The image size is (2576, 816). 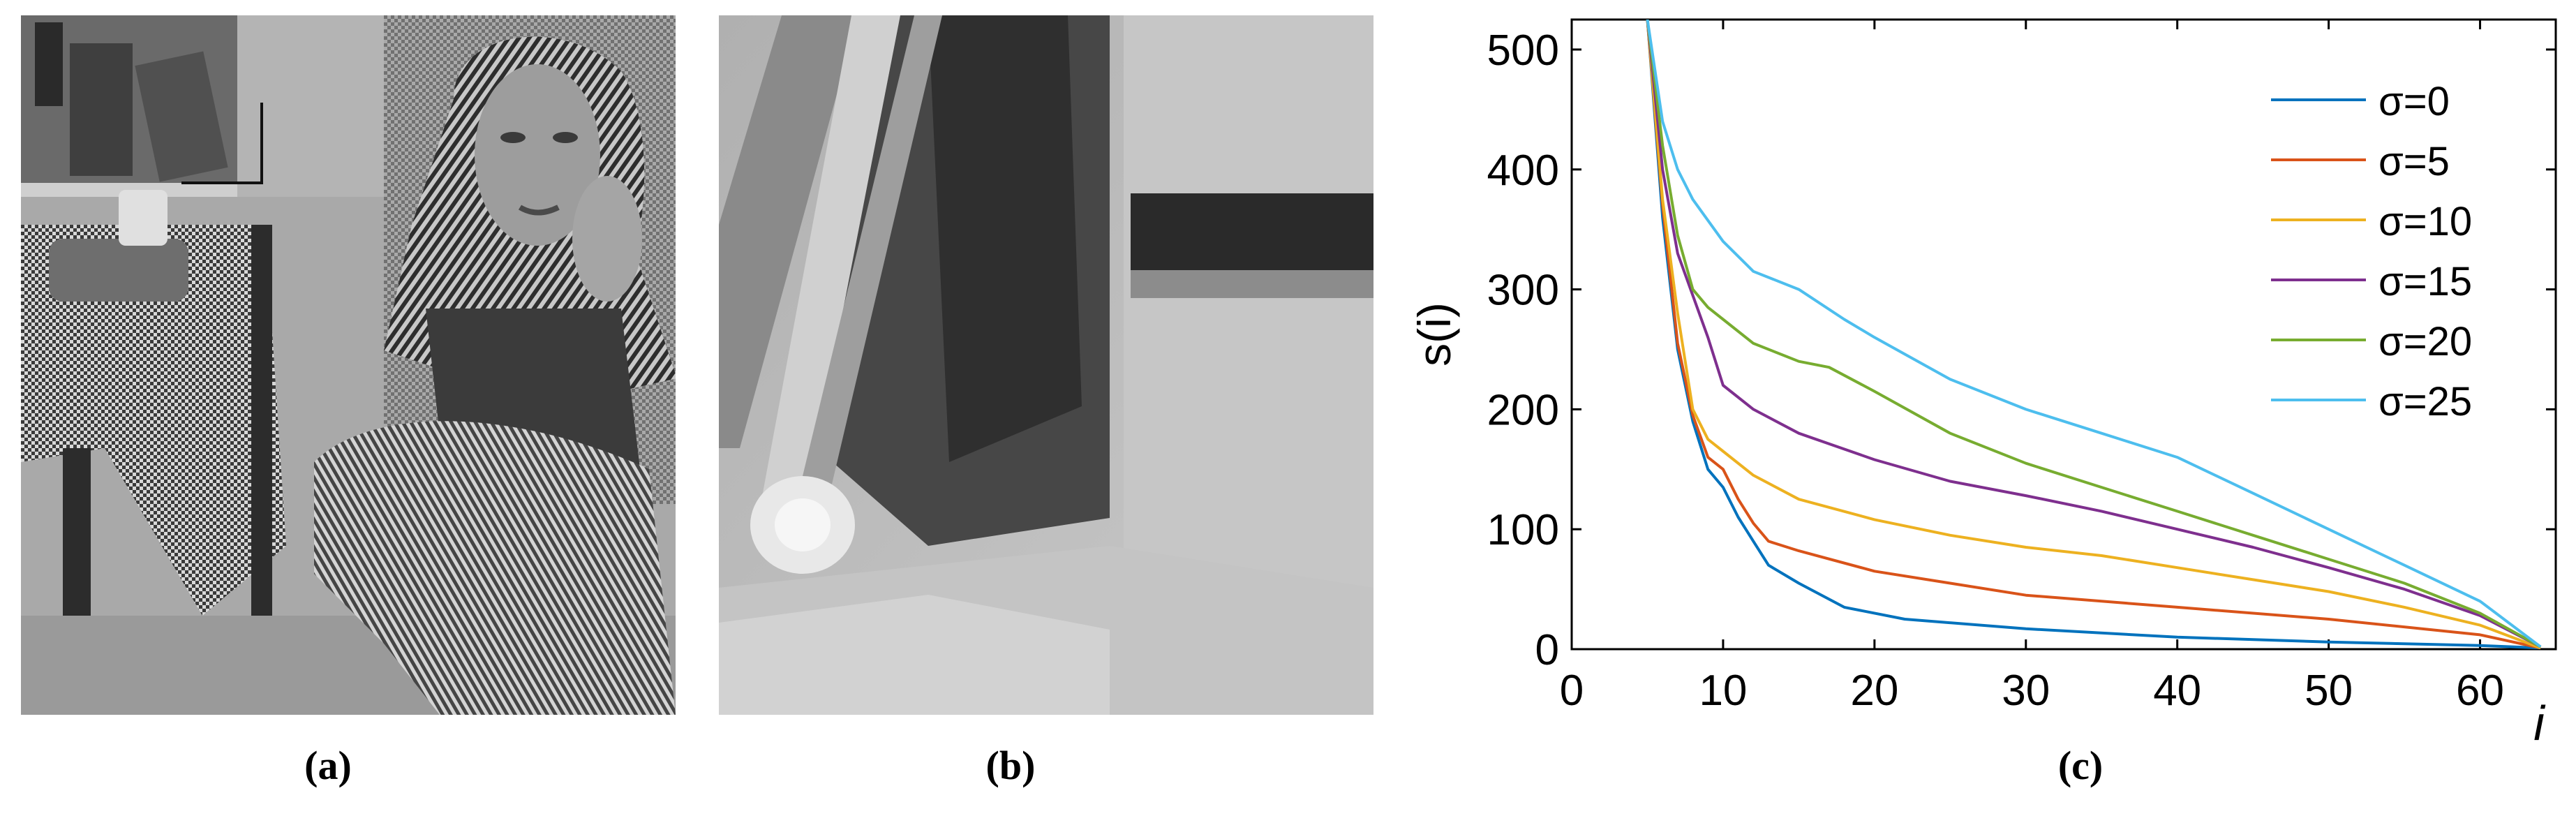 I want to click on legend-label: σ=20, so click(x=2425, y=341).